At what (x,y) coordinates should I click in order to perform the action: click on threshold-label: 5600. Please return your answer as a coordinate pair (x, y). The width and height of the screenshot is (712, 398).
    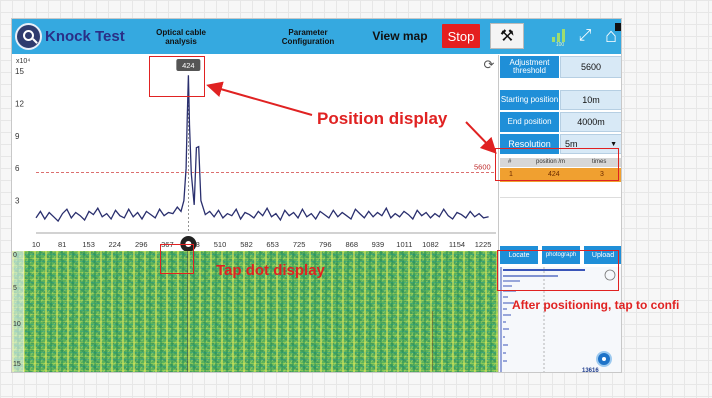
    Looking at the image, I should click on (482, 167).